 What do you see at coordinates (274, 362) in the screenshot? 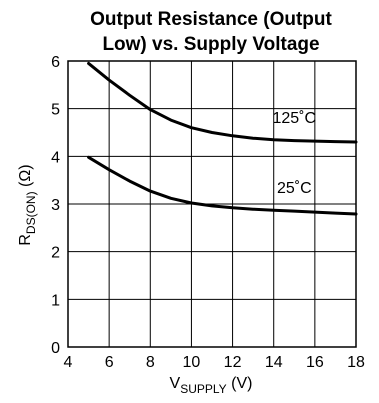
I see `x-tick-label-14: 14` at bounding box center [274, 362].